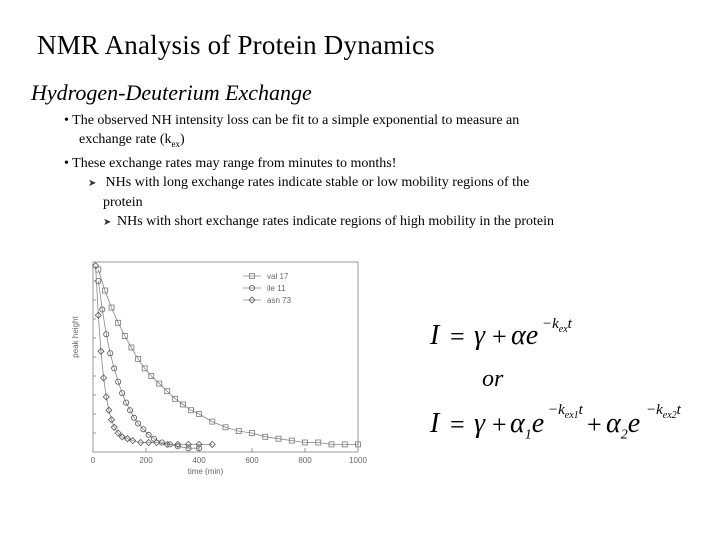  What do you see at coordinates (527, 426) in the screenshot?
I see `eq2-alpha-1: α1e` at bounding box center [527, 426].